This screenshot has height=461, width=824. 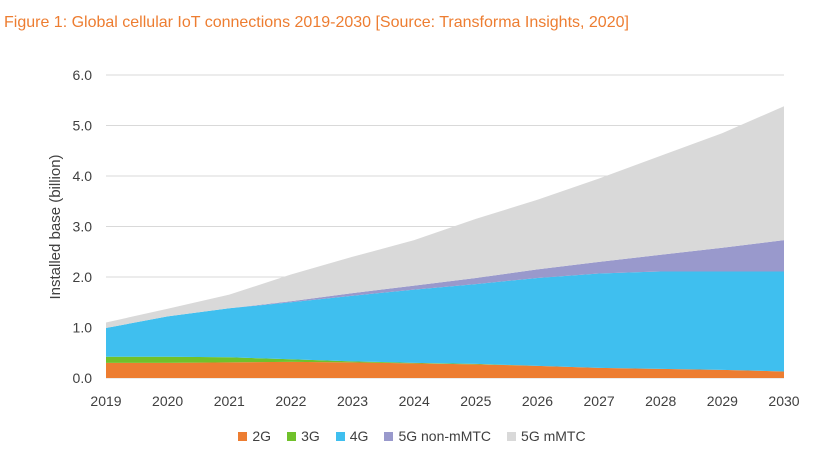 What do you see at coordinates (83, 75) in the screenshot?
I see `y-tick-label: 6.0` at bounding box center [83, 75].